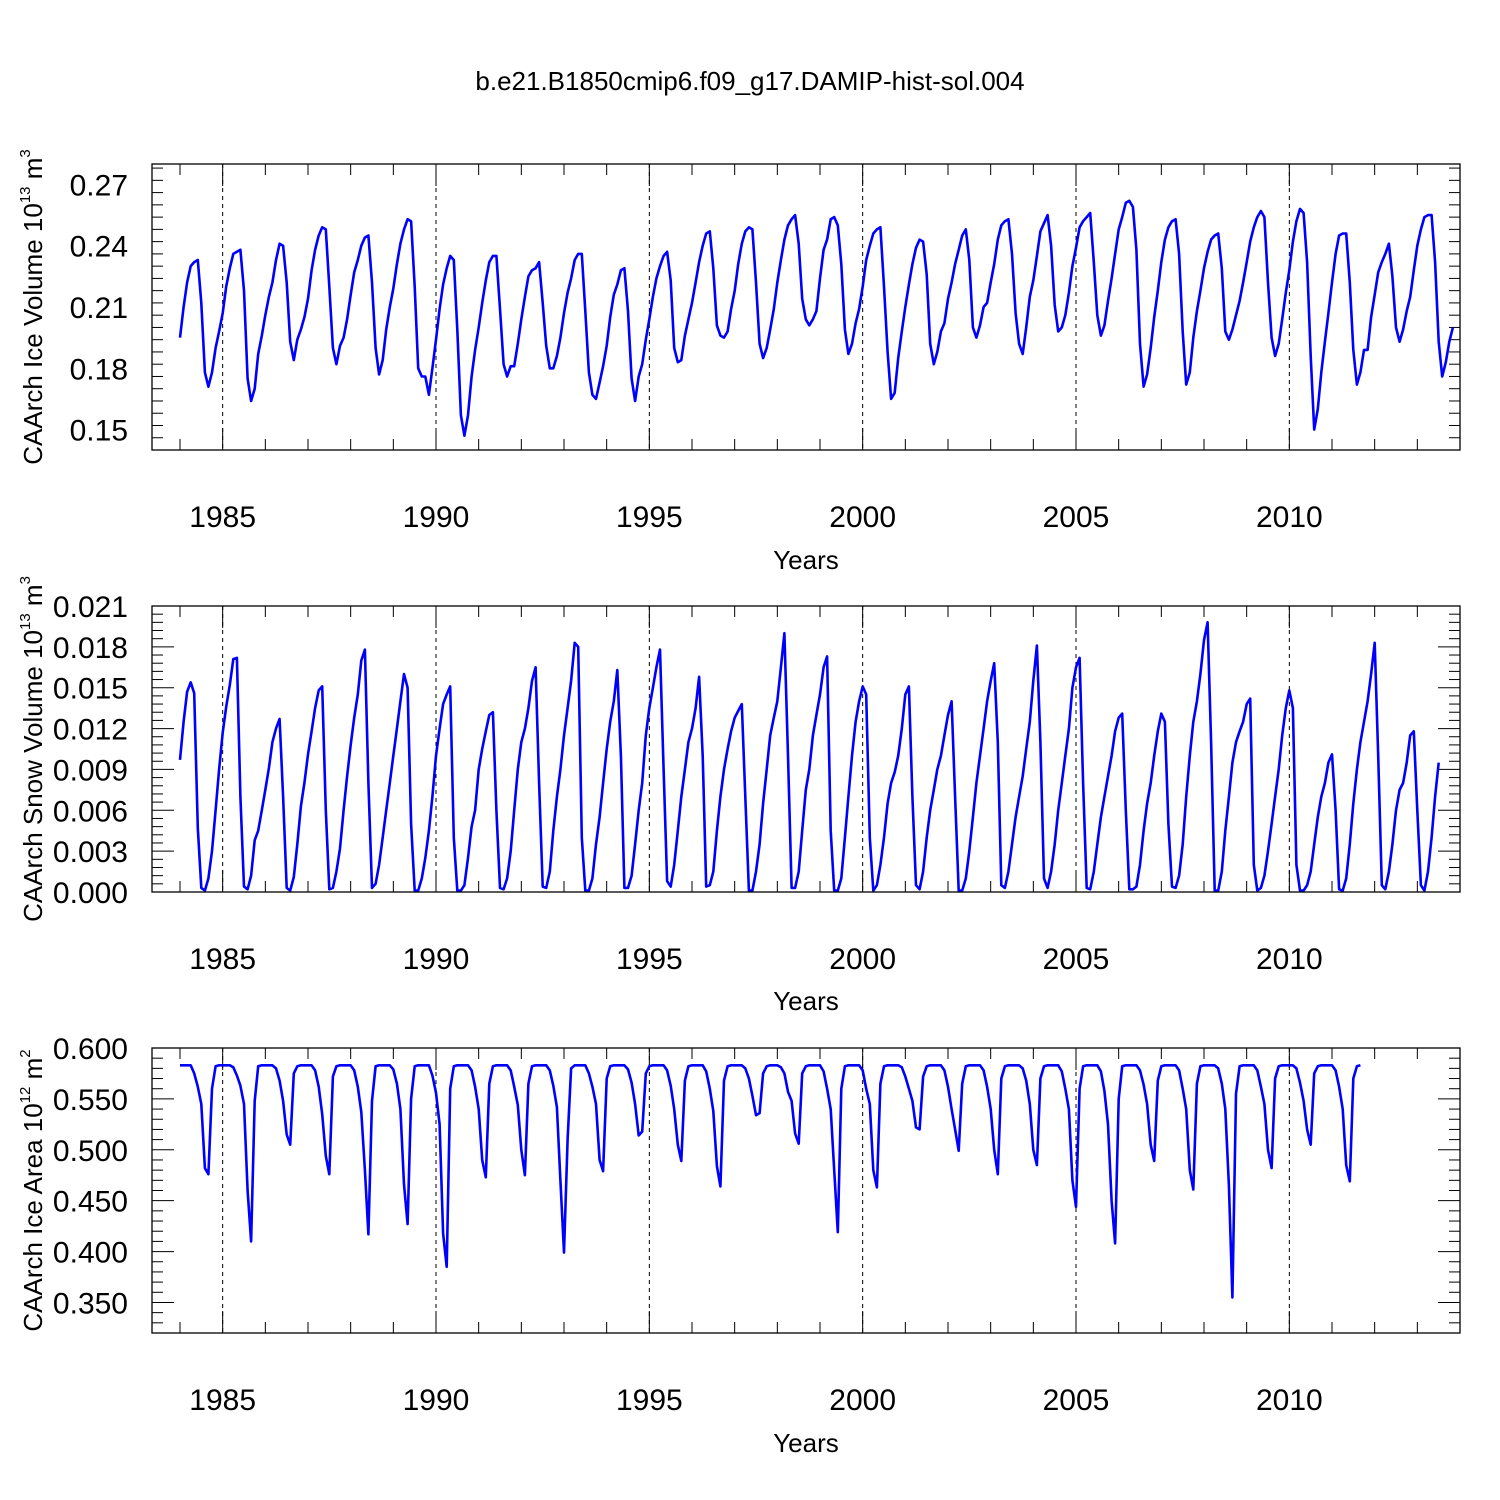  What do you see at coordinates (90, 1100) in the screenshot?
I see `y-tick-label: 0.550` at bounding box center [90, 1100].